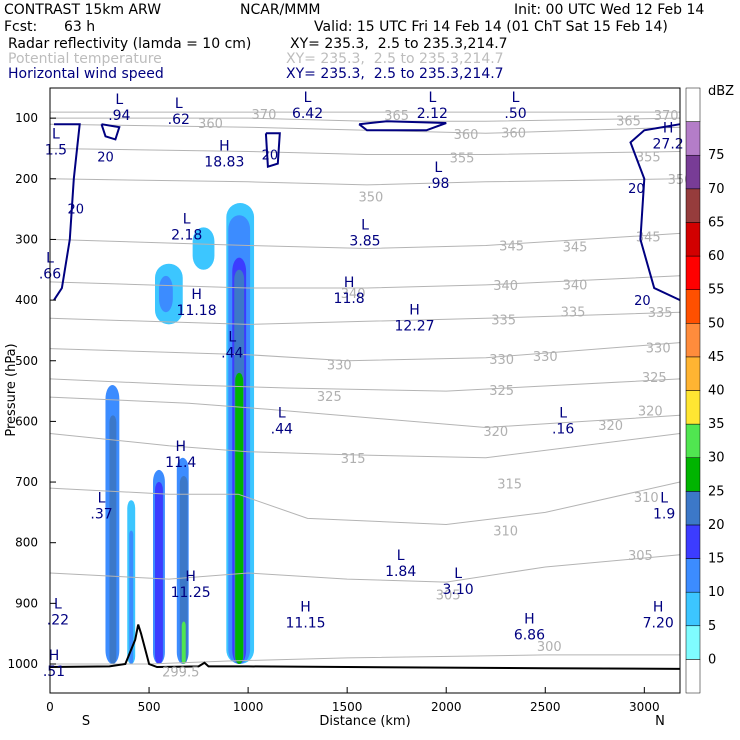 This screenshot has height=740, width=740. Describe the element at coordinates (26, 118) in the screenshot. I see `y-tick-label-100: 100` at that location.